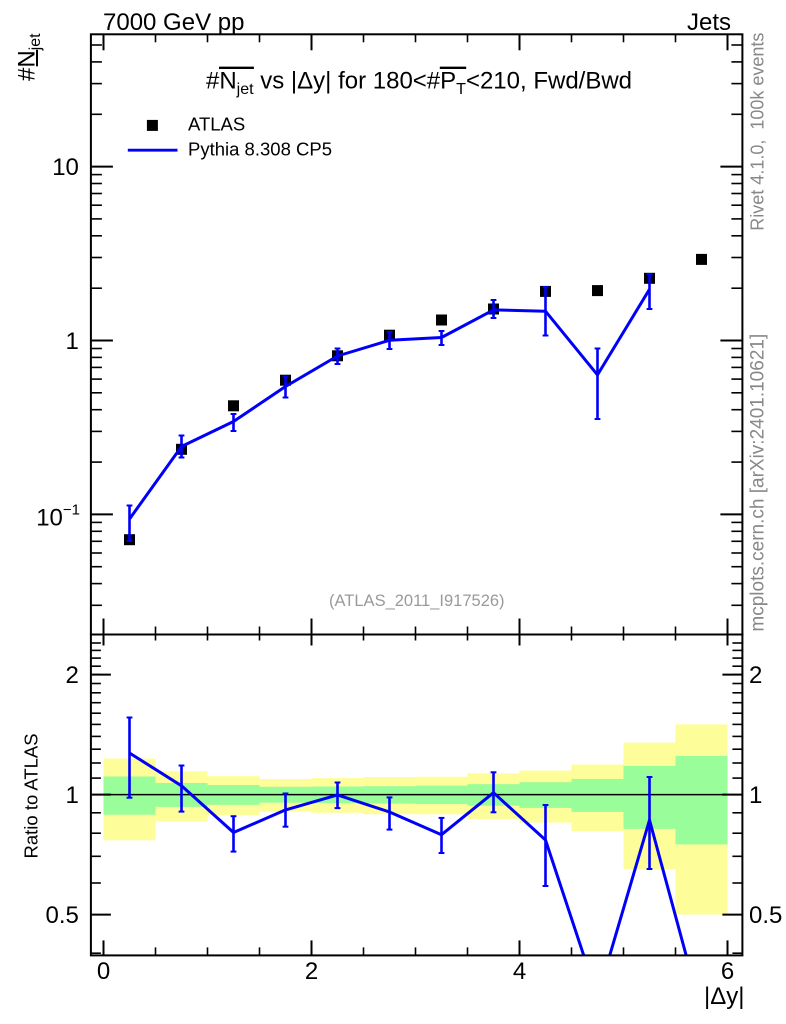 The width and height of the screenshot is (786, 1024). I want to click on svg-text:#Njet vs |Δy| for 180<#PT<210,: #Njet vs |Δy| for 180<#PT<210, Fwd/Bwd, so click(419, 83).